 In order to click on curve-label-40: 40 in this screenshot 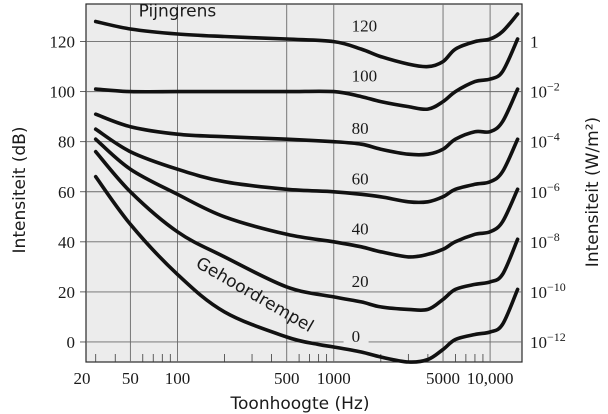, I will do `click(360, 228)`.